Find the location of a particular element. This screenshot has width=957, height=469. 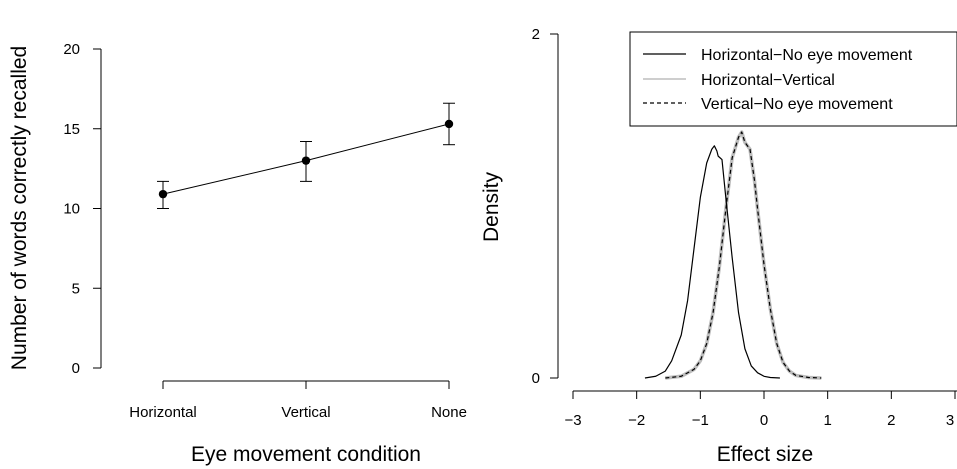

left-x-ticks: Horizontal Vertical None is located at coordinates (298, 401).